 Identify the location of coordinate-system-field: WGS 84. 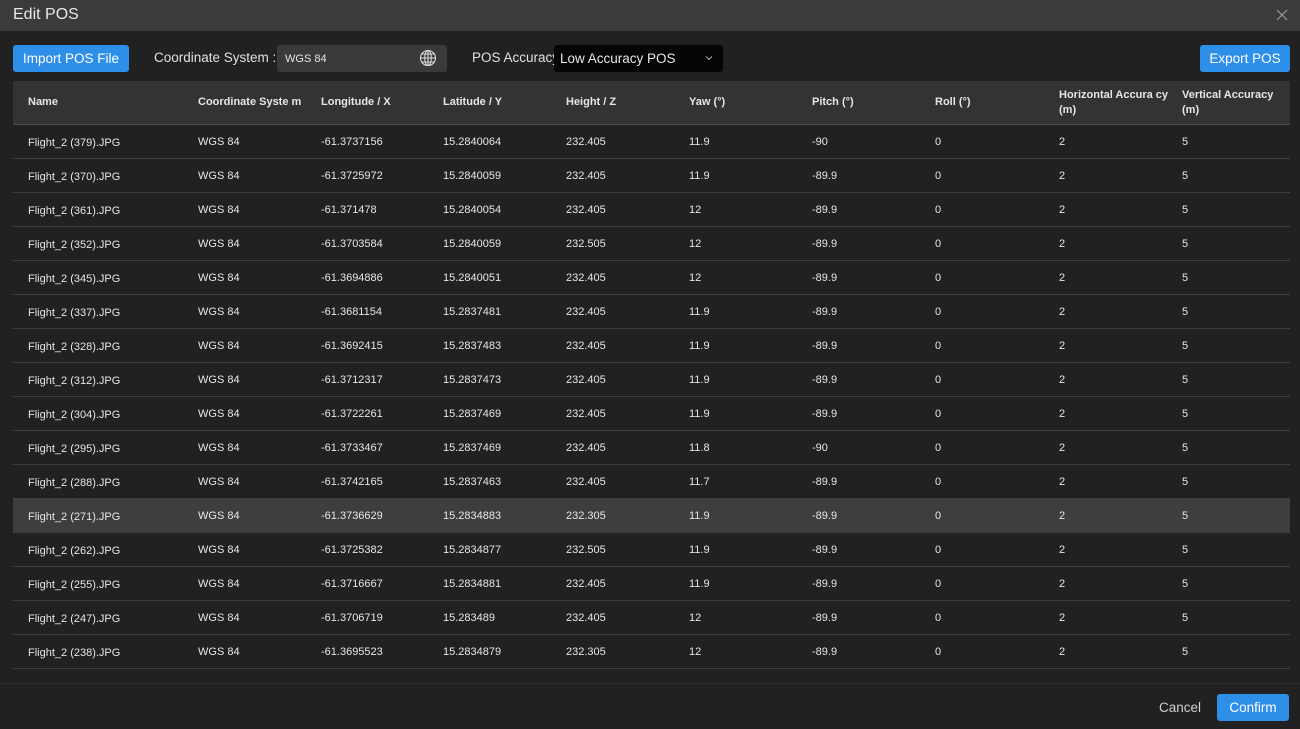
(362, 58).